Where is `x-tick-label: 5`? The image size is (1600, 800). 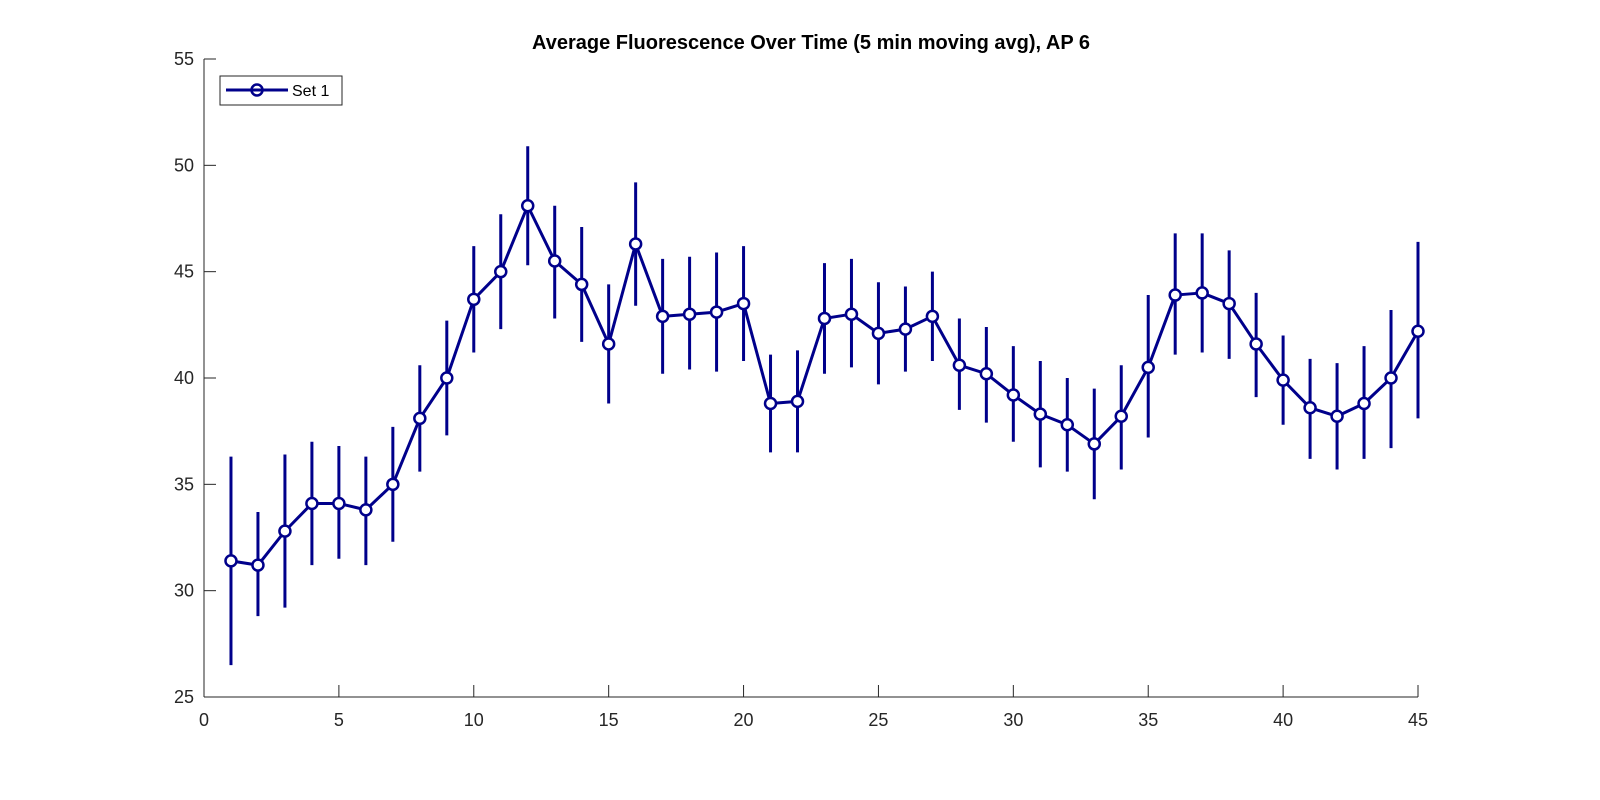 x-tick-label: 5 is located at coordinates (339, 720).